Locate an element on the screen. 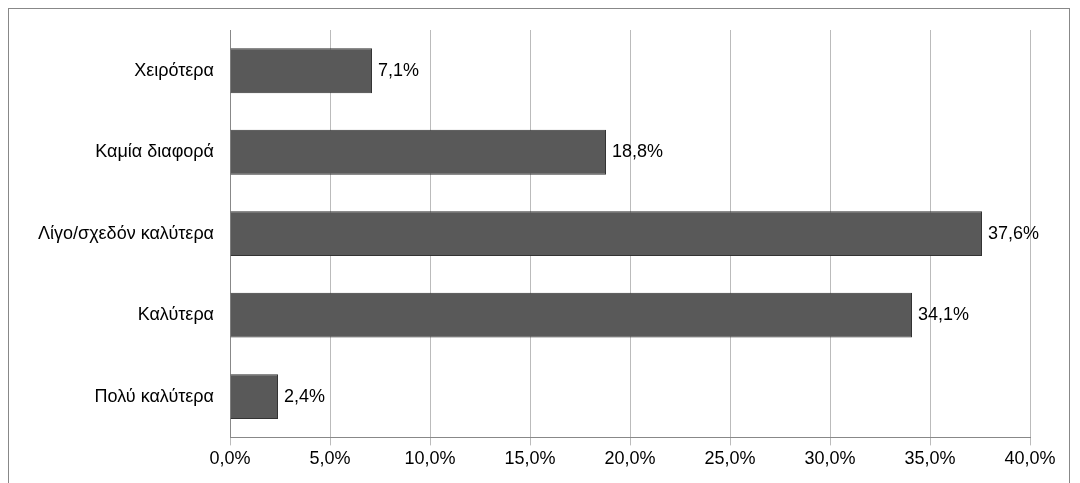 The image size is (1080, 483). data-label: 34,1% is located at coordinates (944, 314).